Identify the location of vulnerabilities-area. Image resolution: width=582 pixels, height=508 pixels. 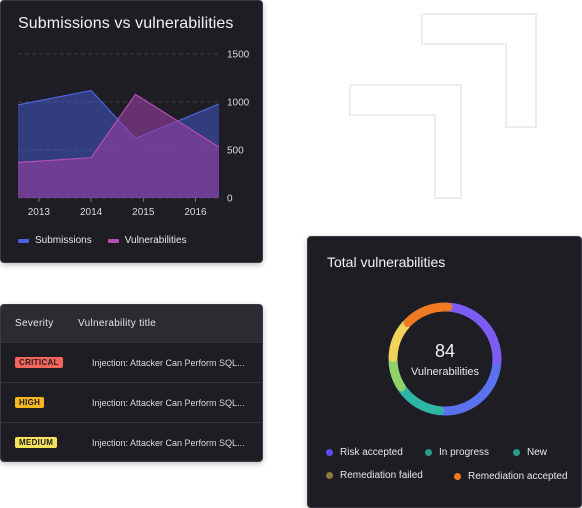
(118, 146).